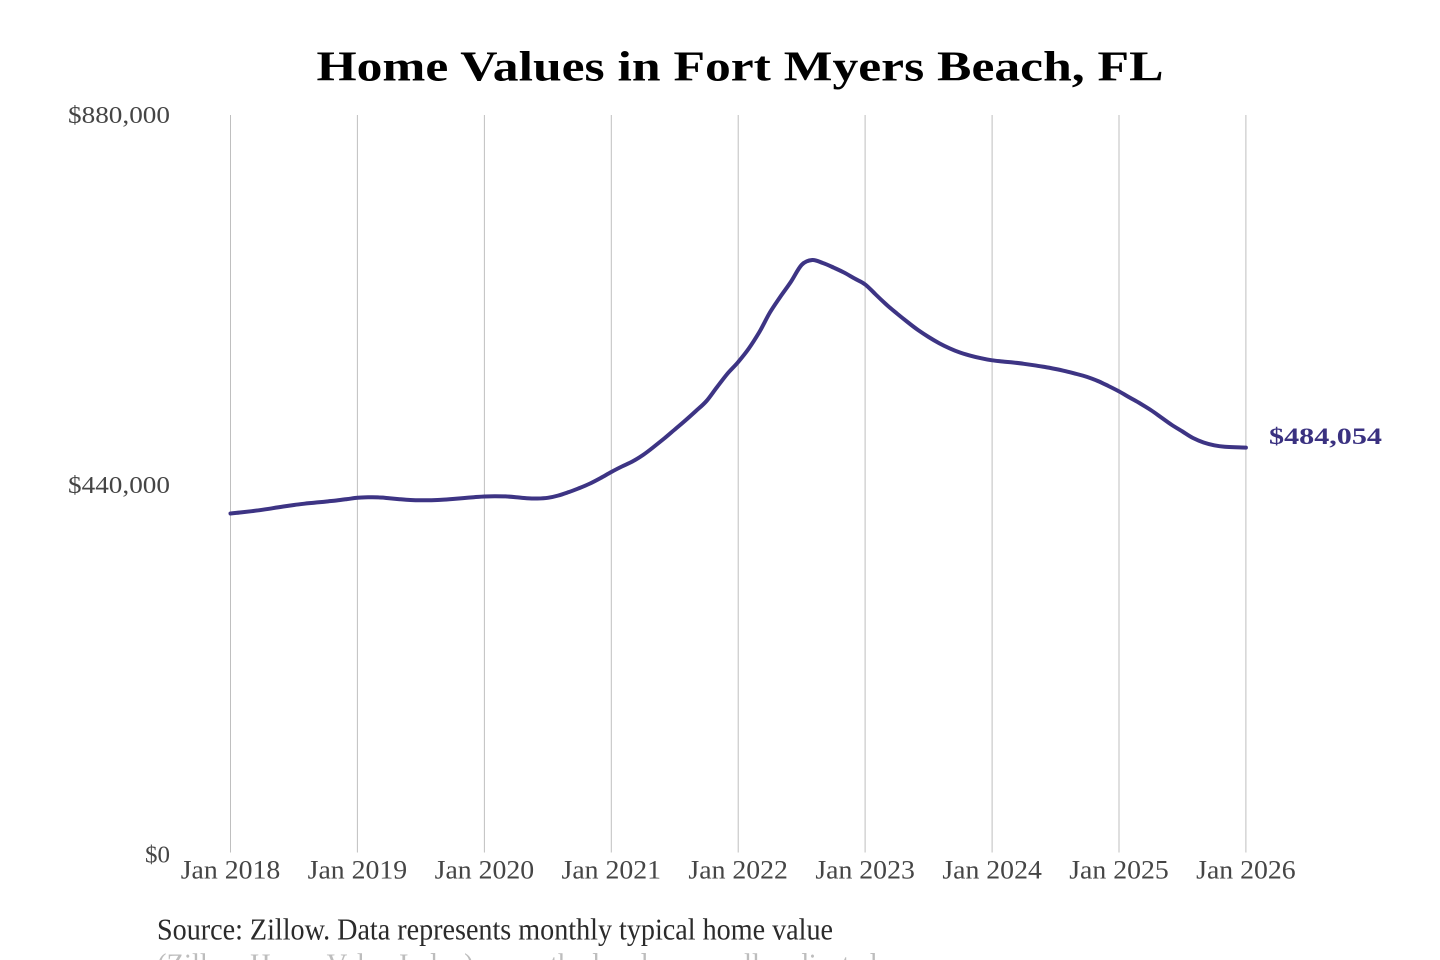  I want to click on svg-text: Jan 2022, so click(738, 870).